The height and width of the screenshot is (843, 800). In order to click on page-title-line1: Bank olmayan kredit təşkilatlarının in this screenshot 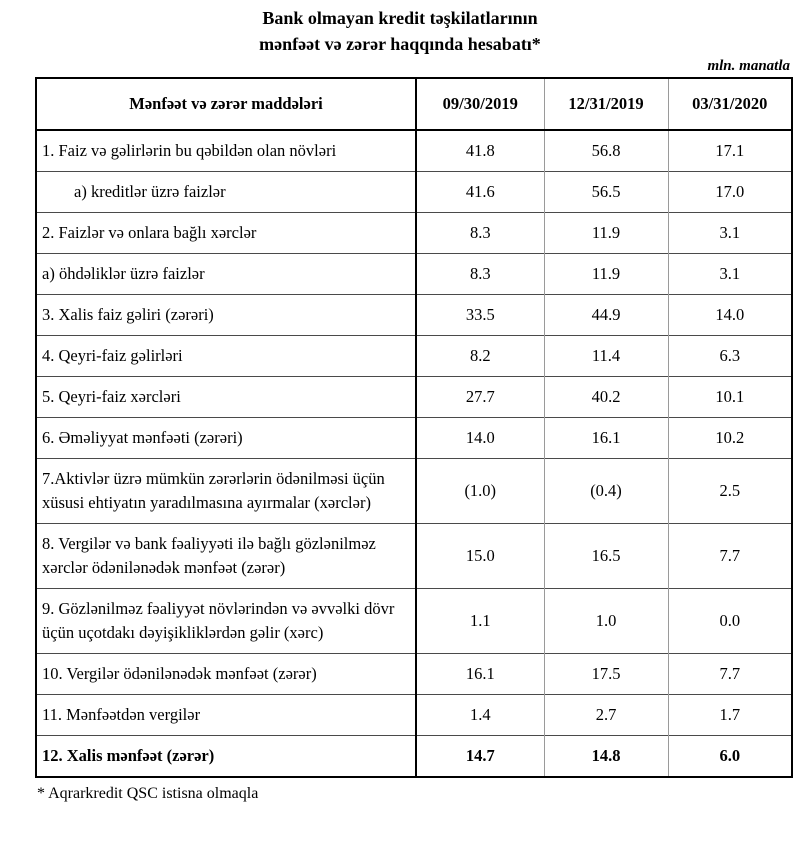, I will do `click(400, 18)`.